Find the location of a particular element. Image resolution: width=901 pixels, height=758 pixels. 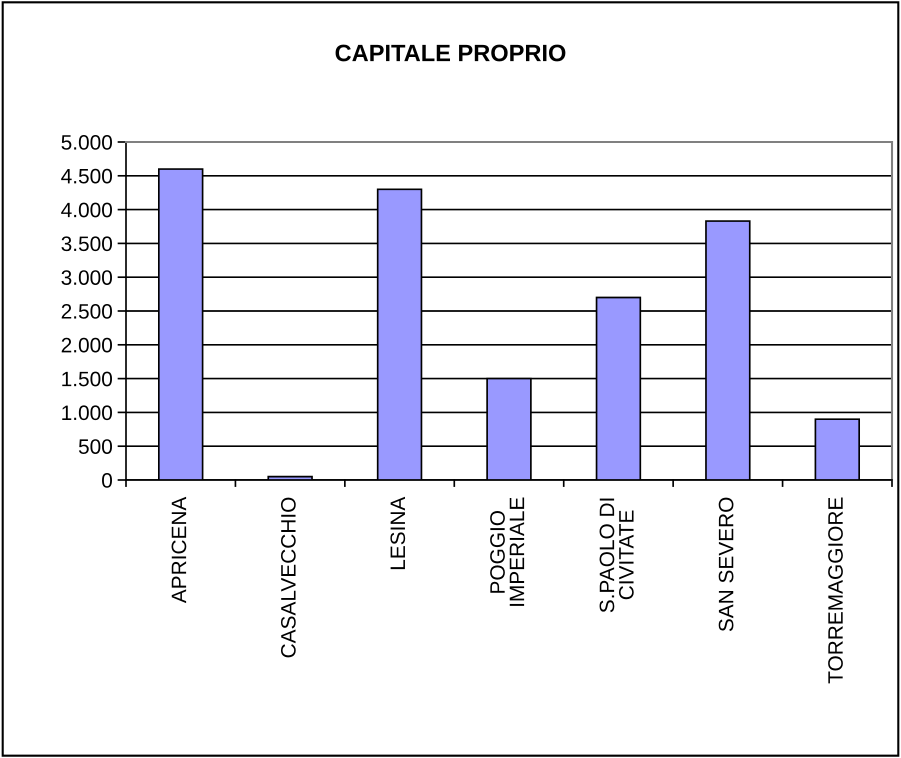

x-tick-label: S.PAOLO DI CIVITATE is located at coordinates (617, 555).